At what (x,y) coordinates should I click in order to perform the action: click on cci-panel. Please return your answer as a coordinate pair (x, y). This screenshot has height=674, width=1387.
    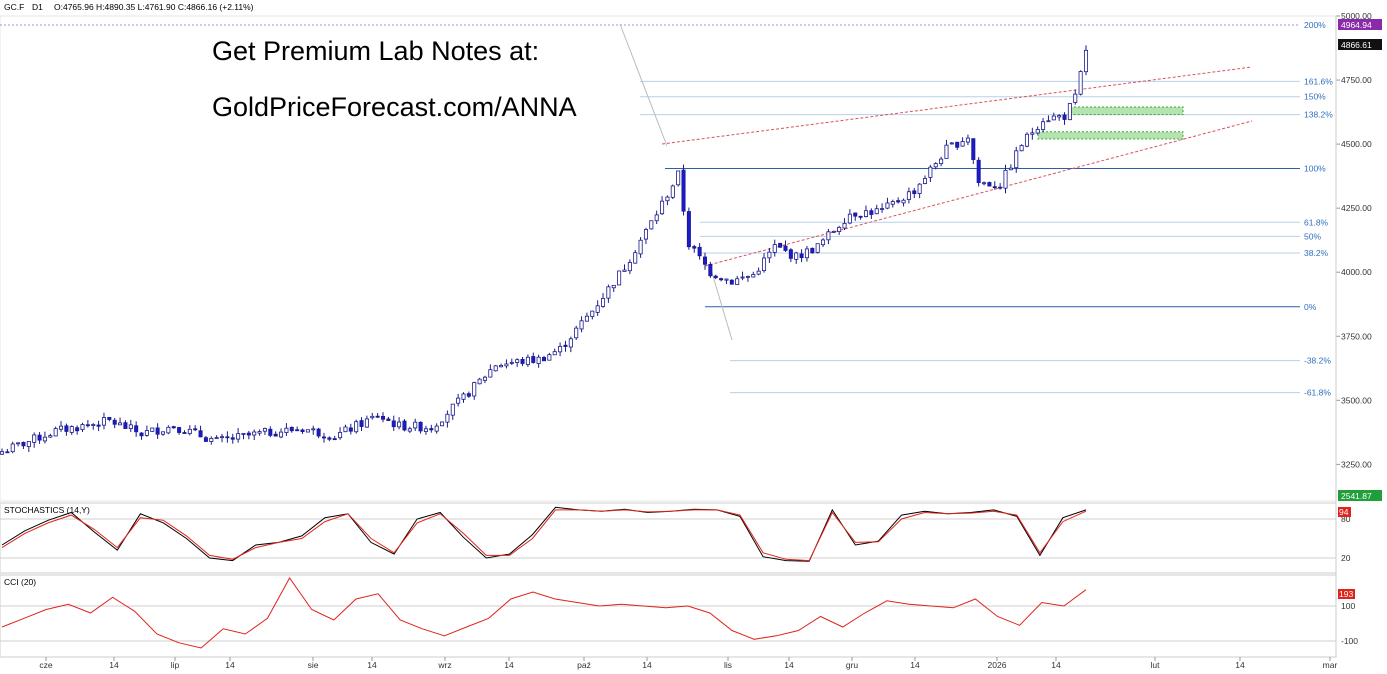
    Looking at the image, I should click on (668, 616).